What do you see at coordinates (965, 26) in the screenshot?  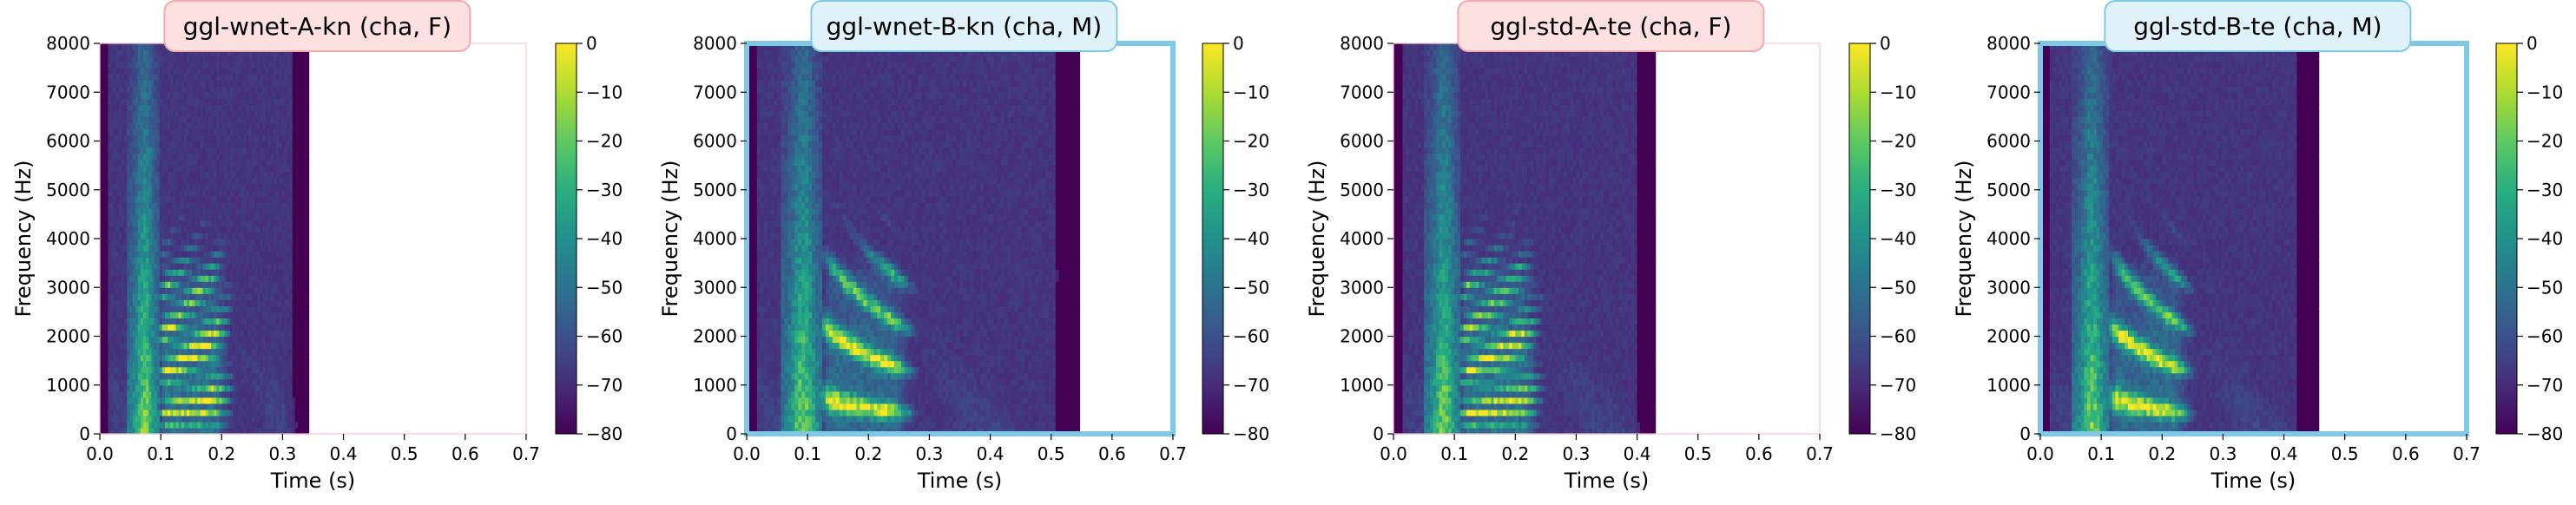 I see `chart-title: ggl-wnet-B-kn (cha, M)` at bounding box center [965, 26].